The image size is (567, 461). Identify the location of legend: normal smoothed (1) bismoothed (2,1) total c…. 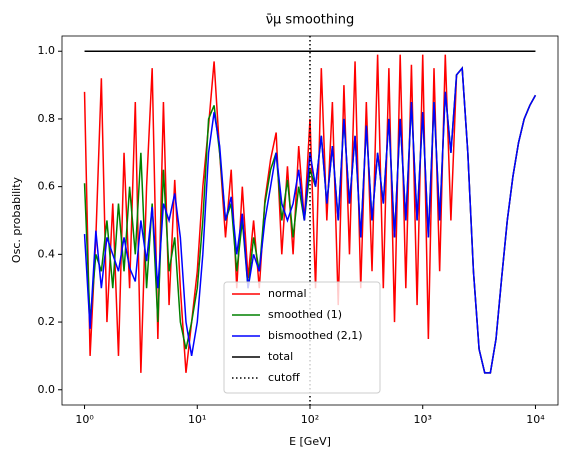
(302, 337).